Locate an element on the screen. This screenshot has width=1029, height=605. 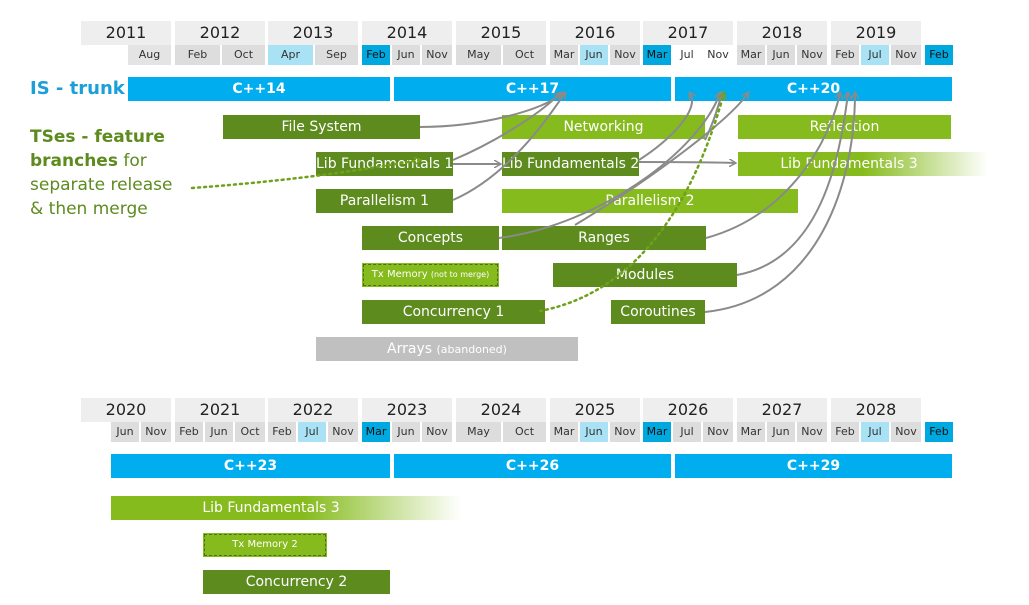
month: Sep is located at coordinates (336, 55).